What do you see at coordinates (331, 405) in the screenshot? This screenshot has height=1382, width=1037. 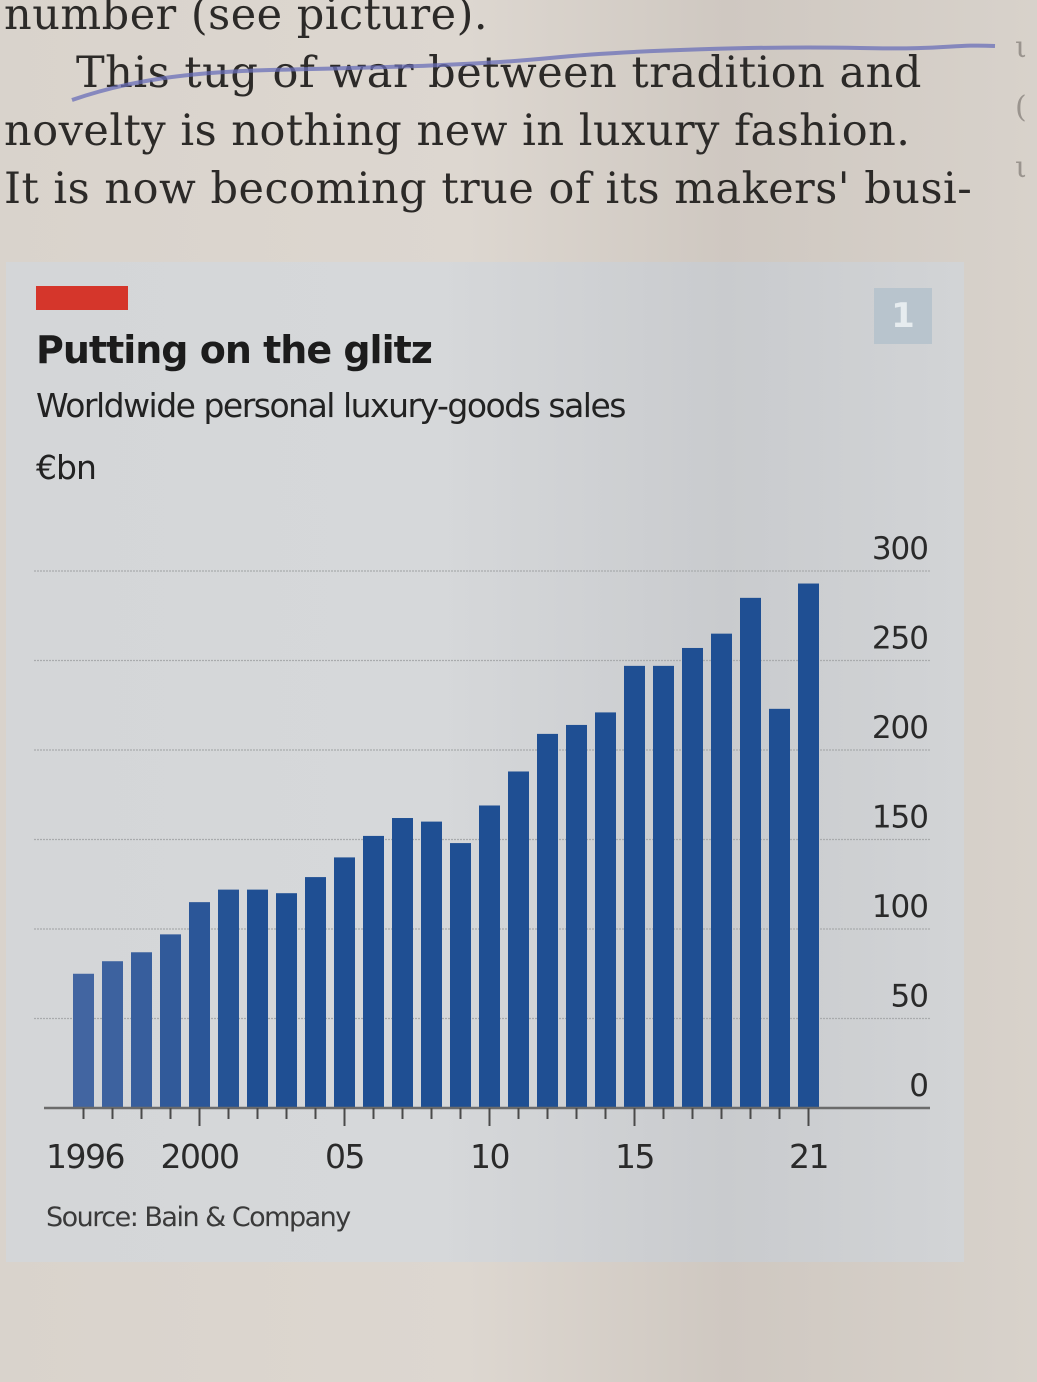 I see `chart-subtitle: Worldwide personal luxury-goods sales` at bounding box center [331, 405].